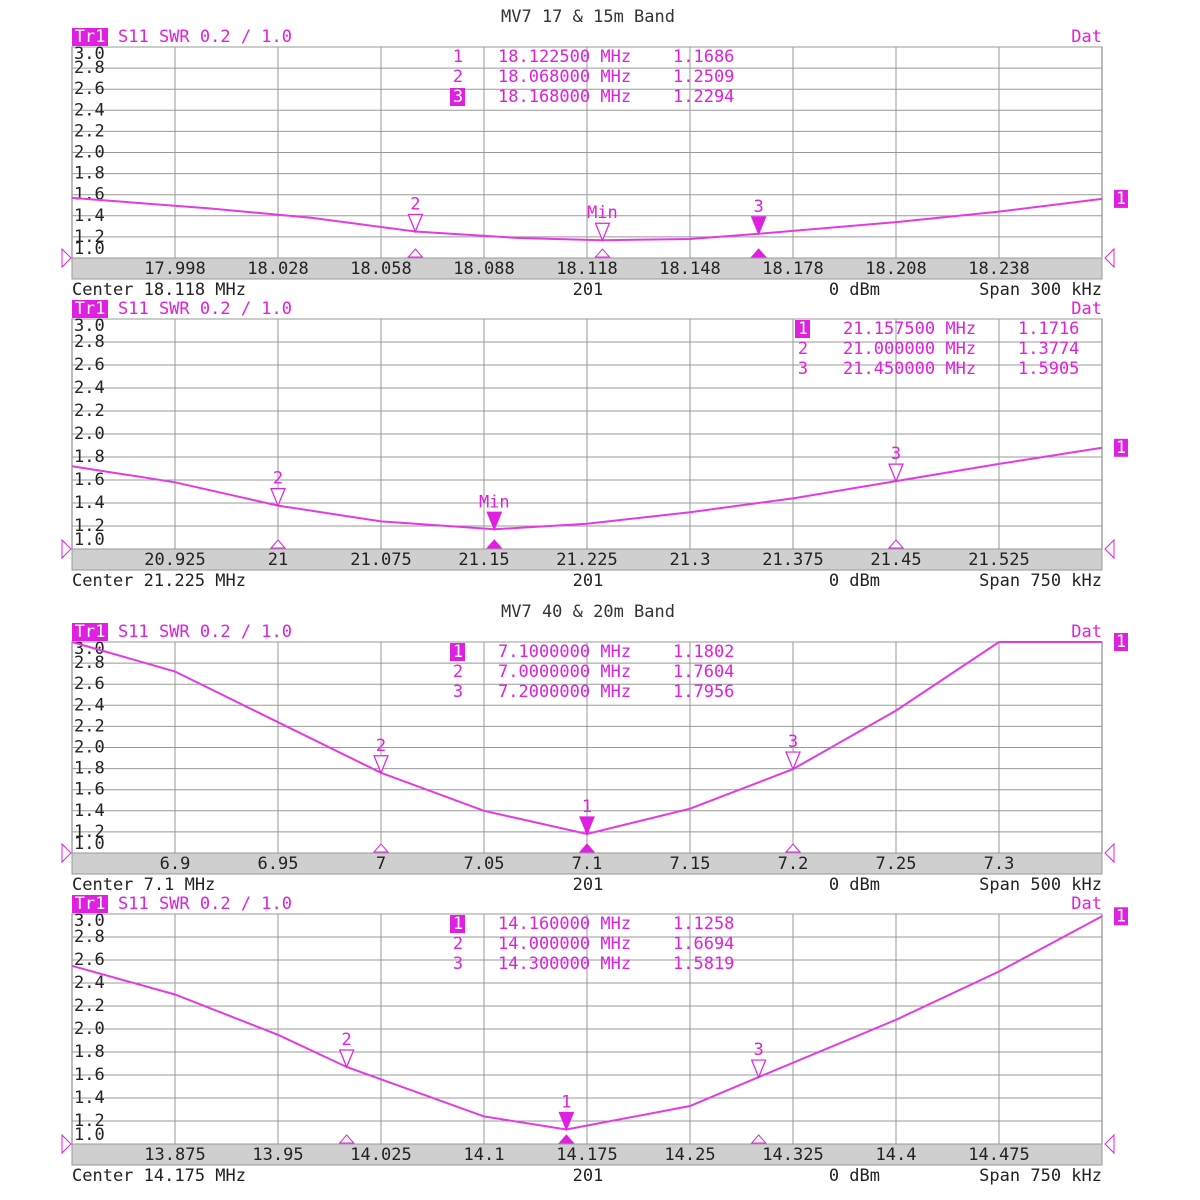 The image size is (1200, 1200). What do you see at coordinates (792, 1155) in the screenshot?
I see `x-tick-label: 14.325` at bounding box center [792, 1155].